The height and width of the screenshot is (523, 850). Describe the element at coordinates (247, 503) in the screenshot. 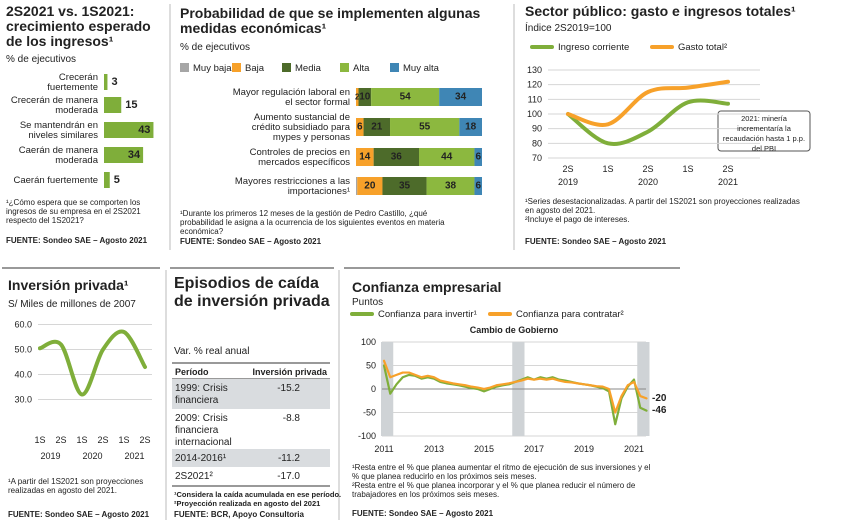

I see `footnote: ²Proyección realizada en agosto del 2021` at that location.